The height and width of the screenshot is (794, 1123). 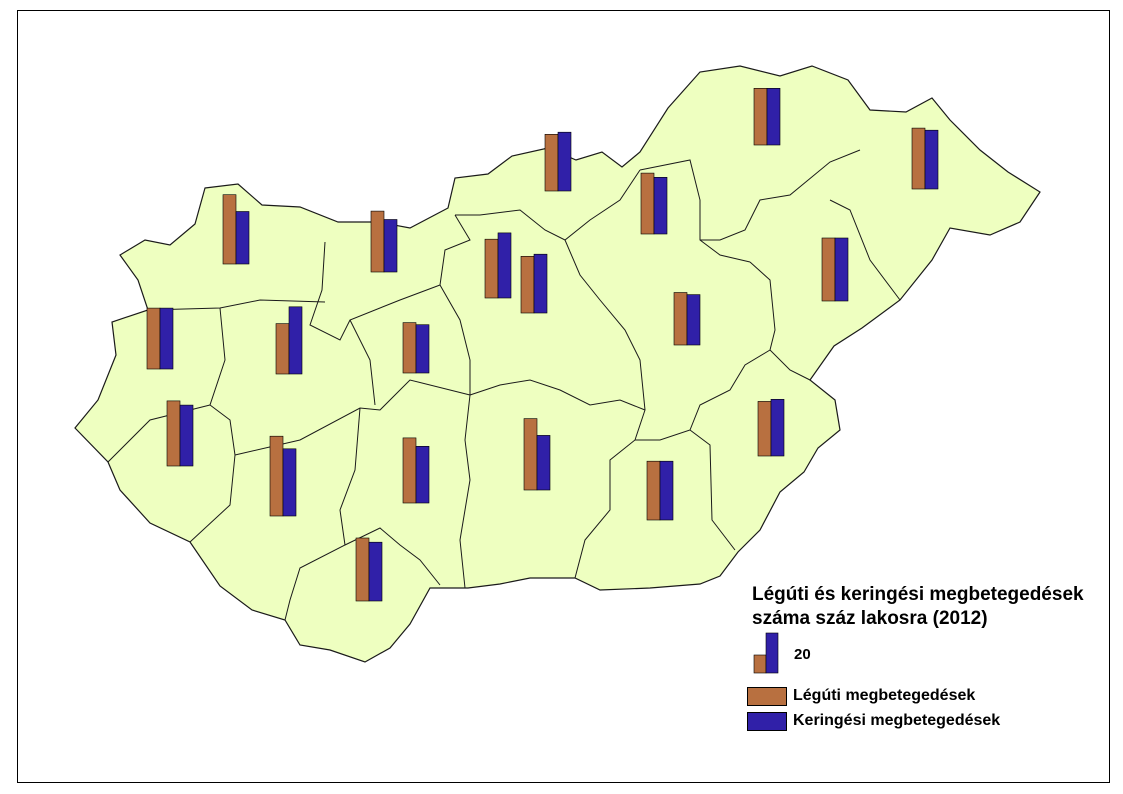 I want to click on legend-title-line2: száma száz lakosra (2012), so click(x=870, y=618).